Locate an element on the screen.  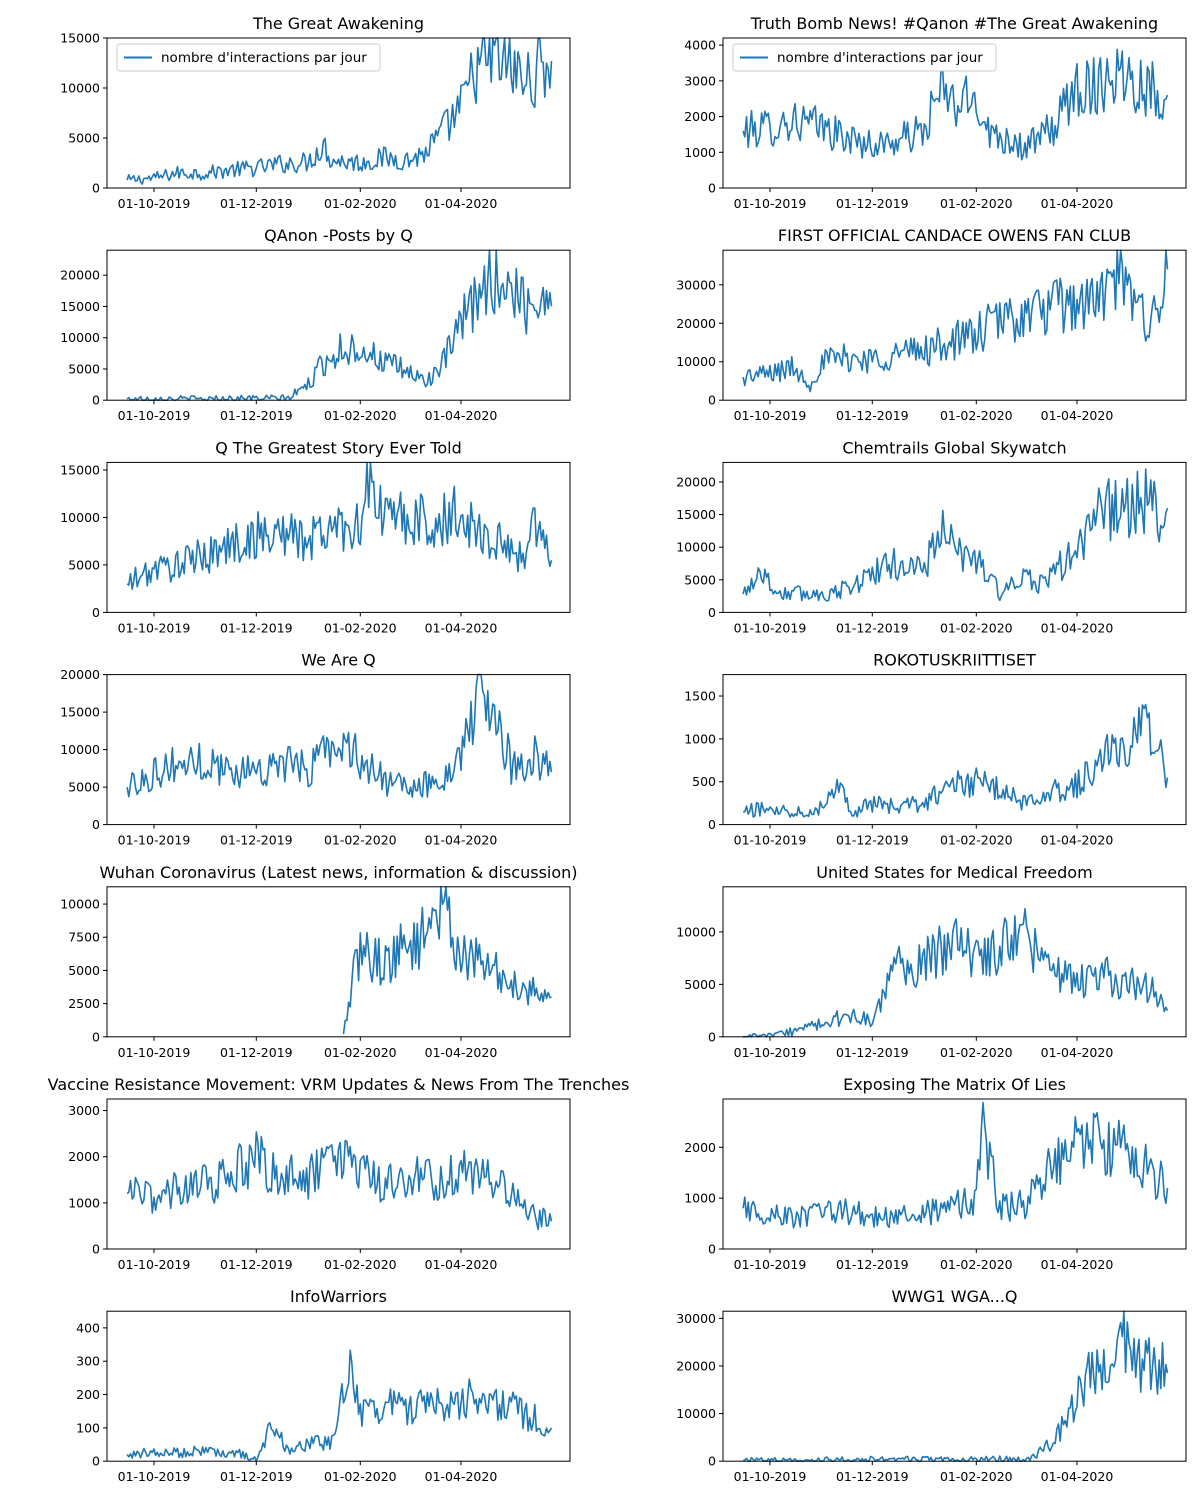
chart-title: United States for Medical Freedom is located at coordinates (954, 872).